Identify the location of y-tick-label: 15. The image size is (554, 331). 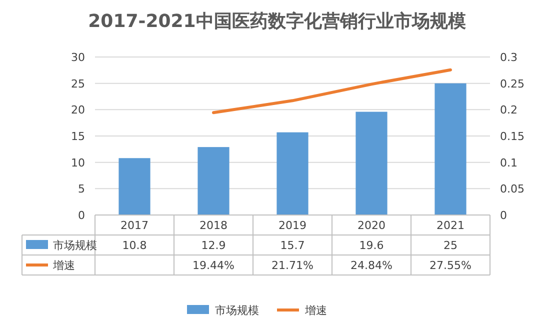
(78, 136).